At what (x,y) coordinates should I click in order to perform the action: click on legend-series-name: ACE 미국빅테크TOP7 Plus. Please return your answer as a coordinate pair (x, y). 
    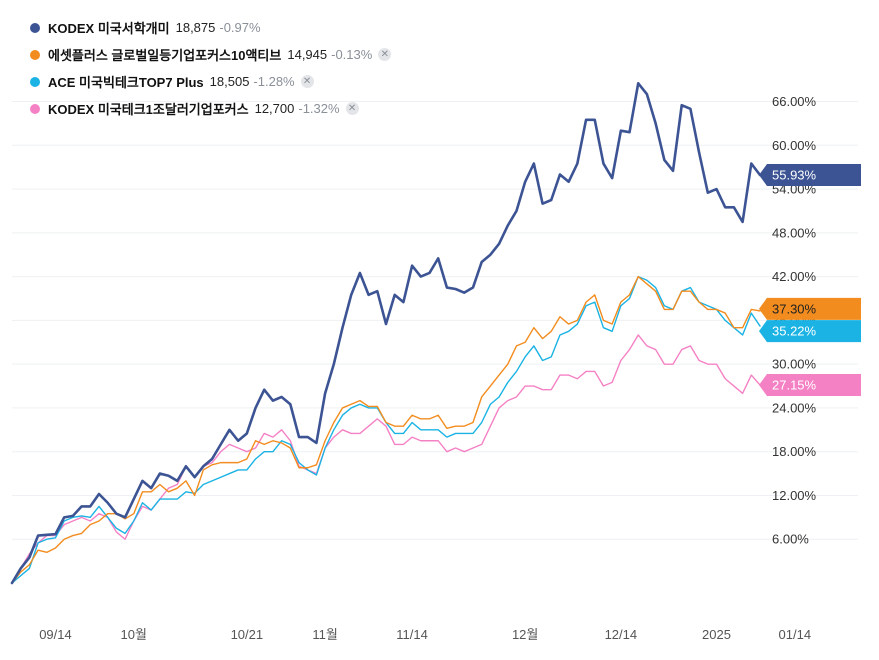
    Looking at the image, I should click on (126, 82).